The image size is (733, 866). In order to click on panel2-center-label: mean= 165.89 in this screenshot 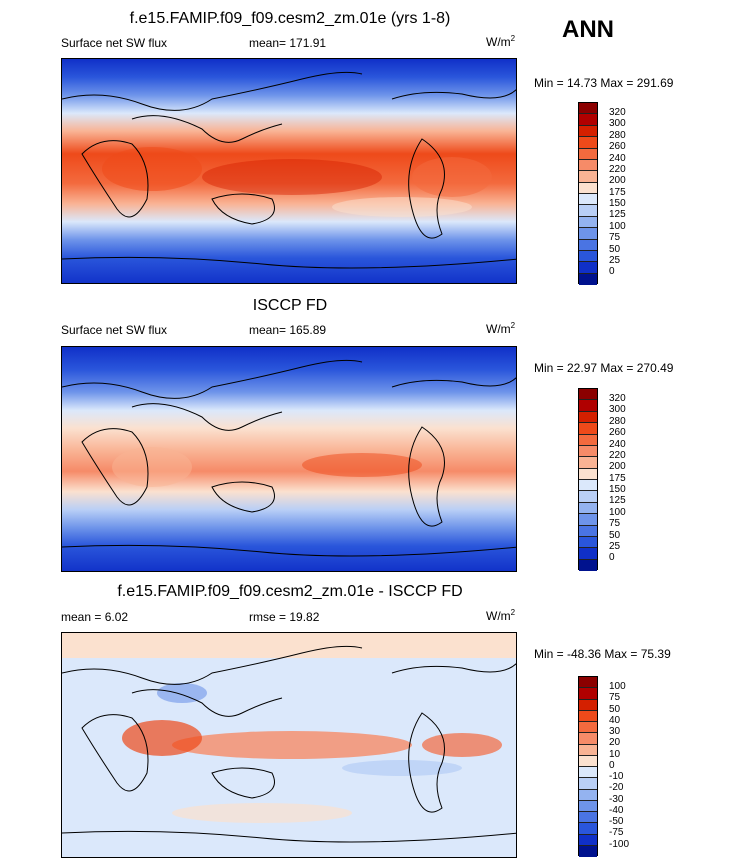, I will do `click(288, 330)`.